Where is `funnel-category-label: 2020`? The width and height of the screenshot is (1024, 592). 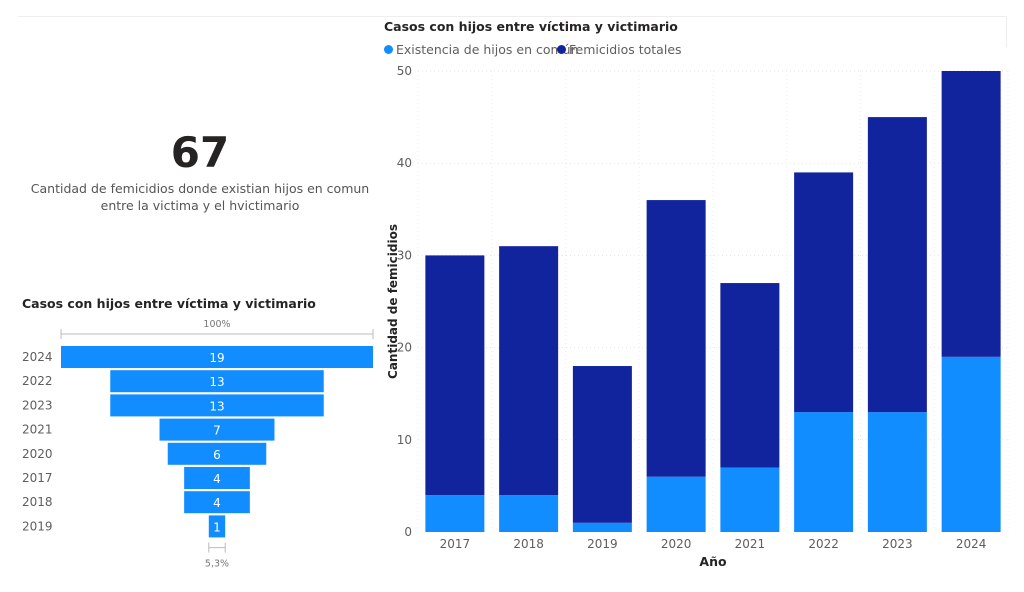 funnel-category-label: 2020 is located at coordinates (37, 454).